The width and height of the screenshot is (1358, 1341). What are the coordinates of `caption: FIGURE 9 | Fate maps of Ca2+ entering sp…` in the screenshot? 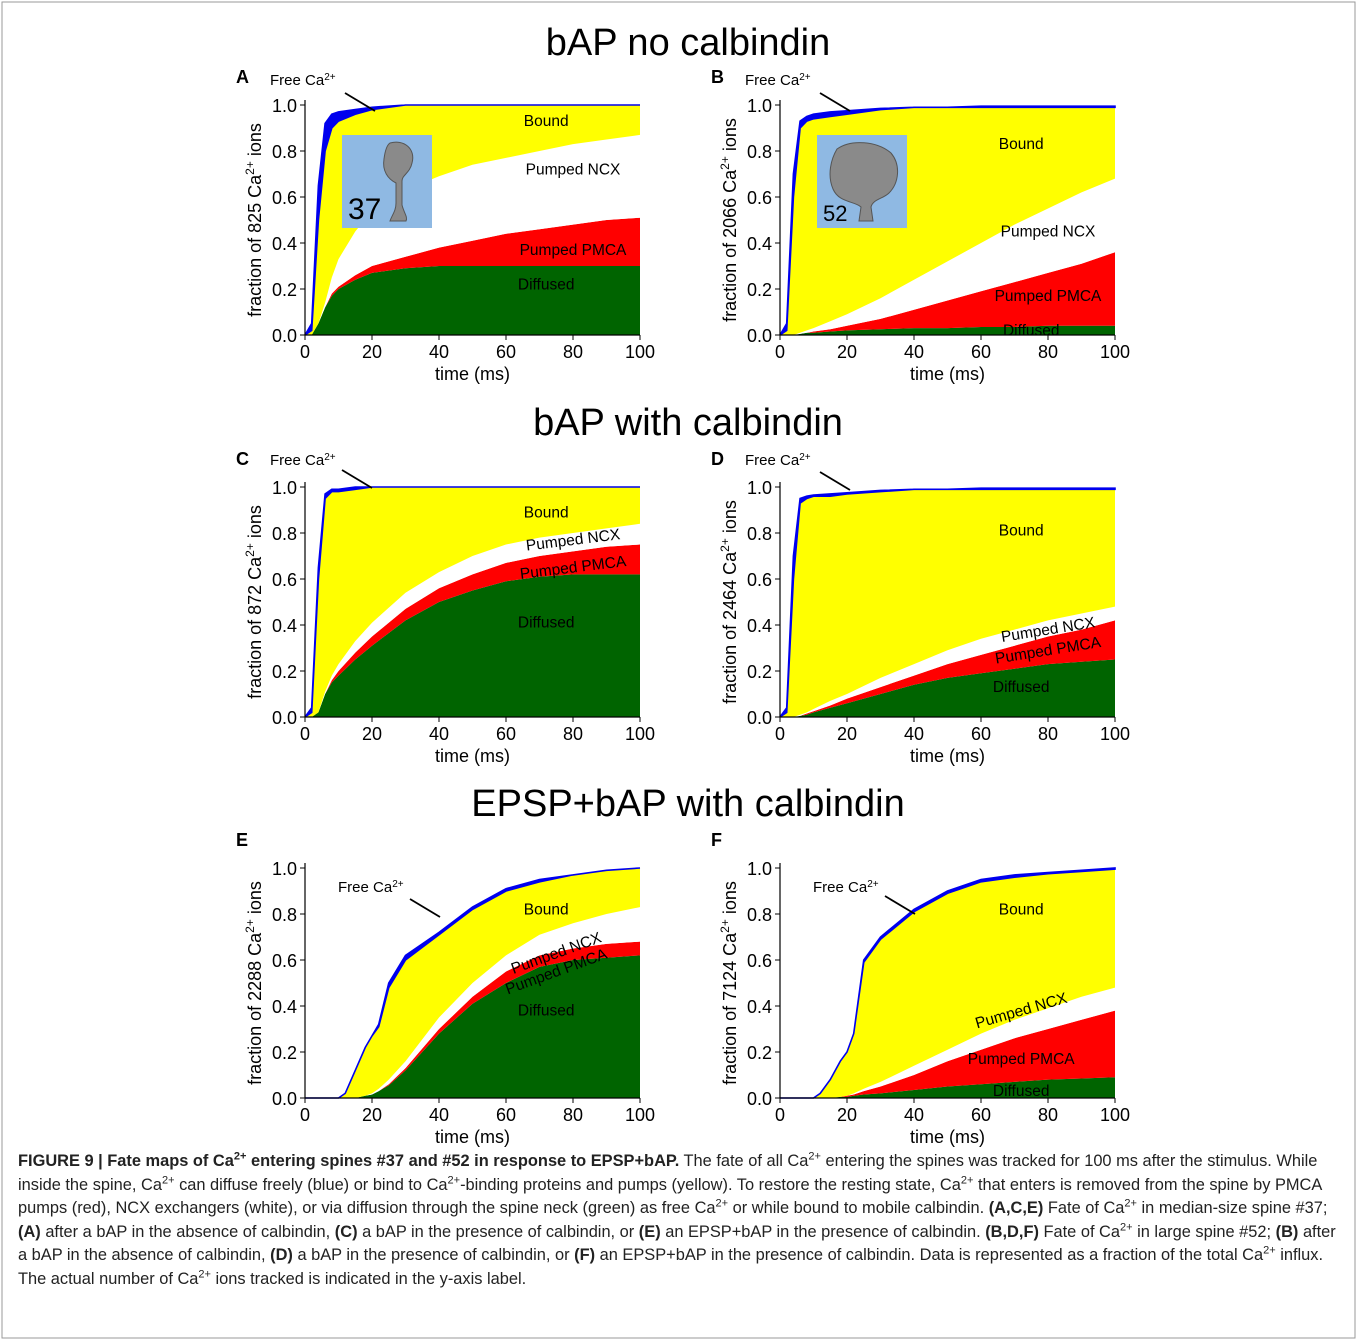 It's located at (679, 1220).